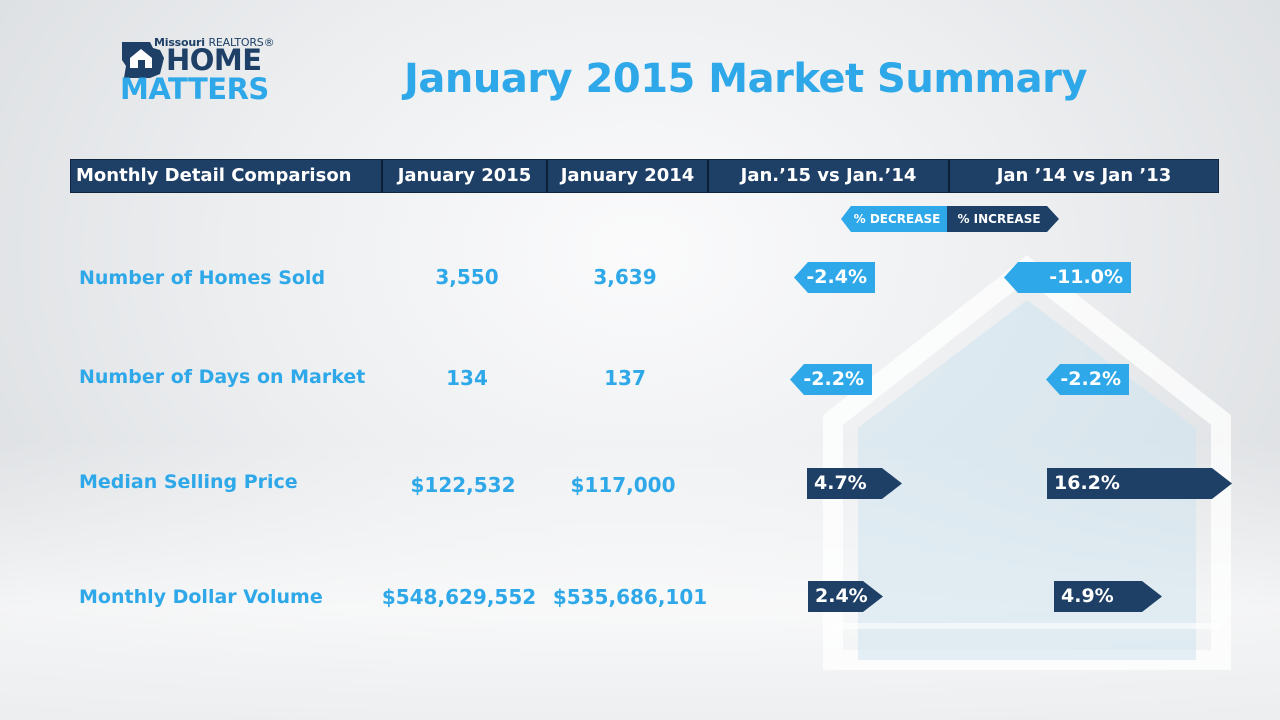  Describe the element at coordinates (214, 60) in the screenshot. I see `logo-word-home: HOME` at that location.